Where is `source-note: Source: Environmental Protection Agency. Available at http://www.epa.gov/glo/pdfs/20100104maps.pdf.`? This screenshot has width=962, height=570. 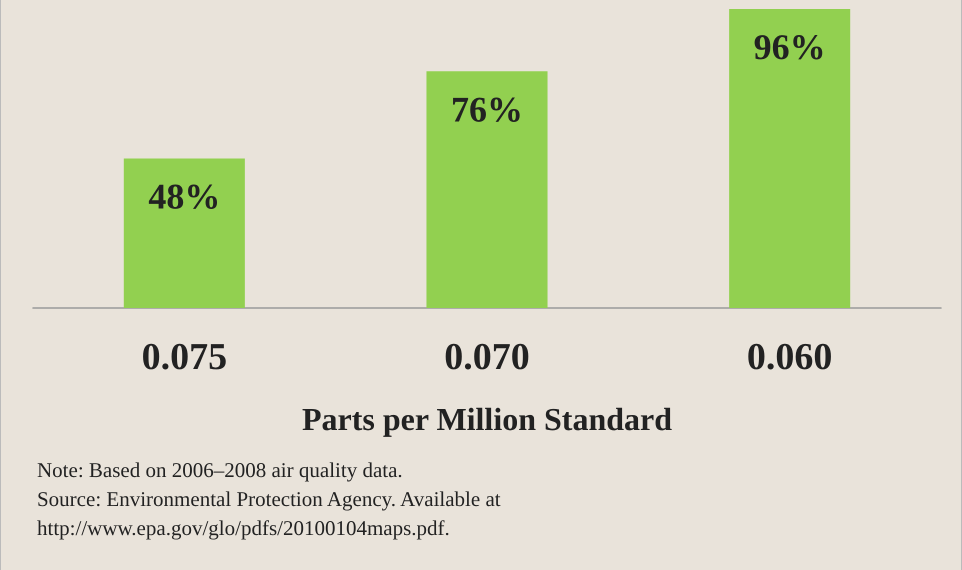
source-note: Source: Environmental Protection Agency. Available at http://www.epa.gov/glo/pdfs/20100104maps.pdf. is located at coordinates (269, 514).